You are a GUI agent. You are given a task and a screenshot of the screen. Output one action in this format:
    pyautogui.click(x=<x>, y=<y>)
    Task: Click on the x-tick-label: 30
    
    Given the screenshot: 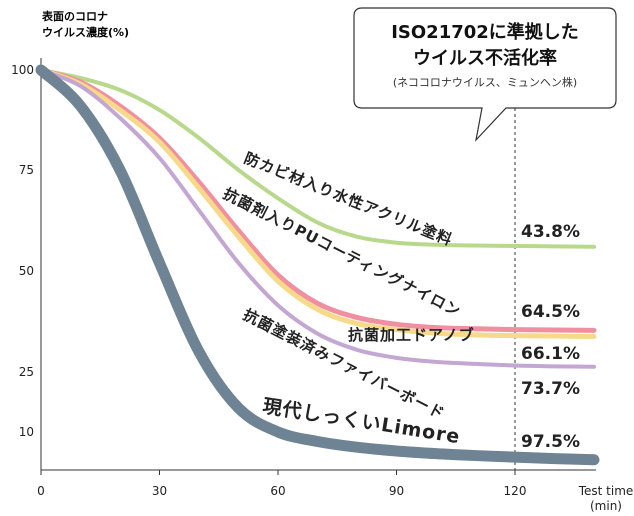 What is the action you would take?
    pyautogui.click(x=159, y=491)
    